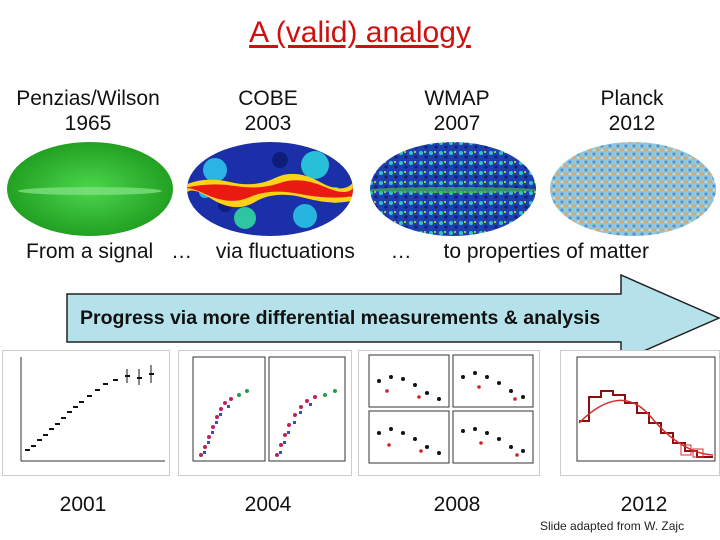 The image size is (720, 540). Describe the element at coordinates (268, 98) in the screenshot. I see `experiment-name: COBE` at that location.